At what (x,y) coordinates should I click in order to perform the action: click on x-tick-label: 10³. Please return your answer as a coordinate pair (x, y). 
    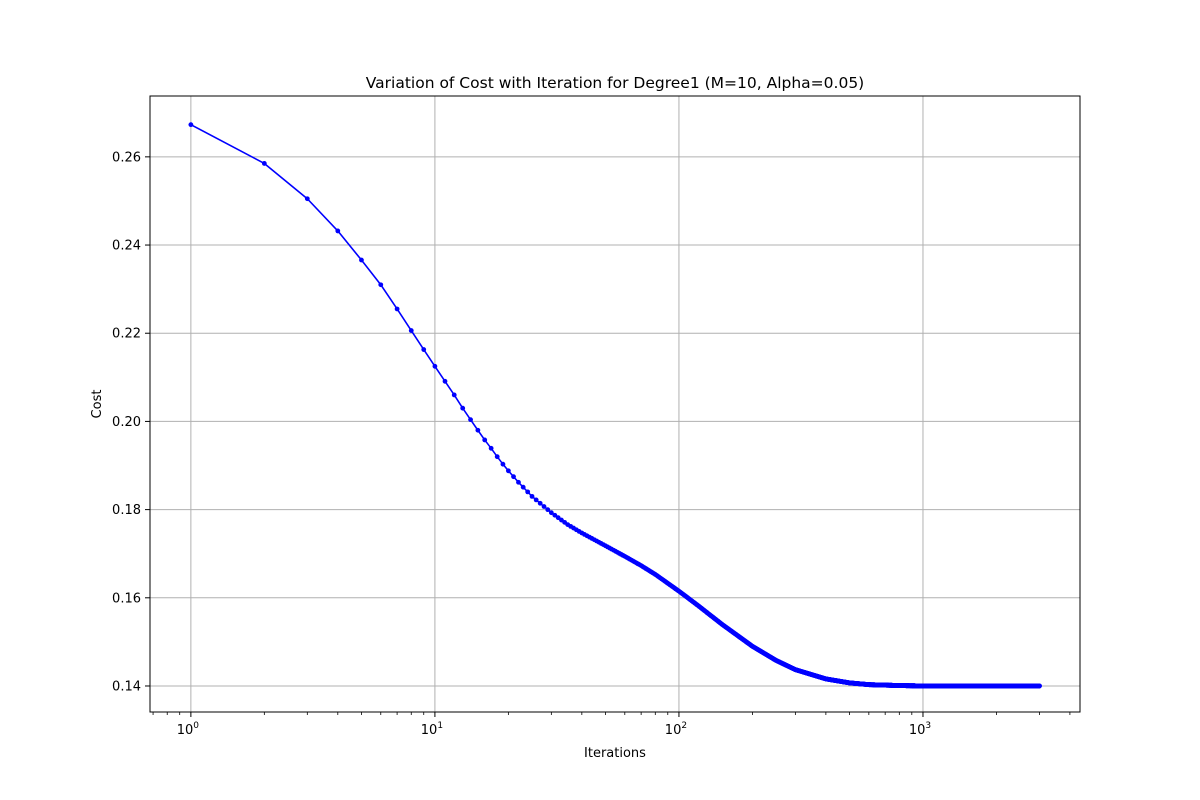
    Looking at the image, I should click on (920, 729).